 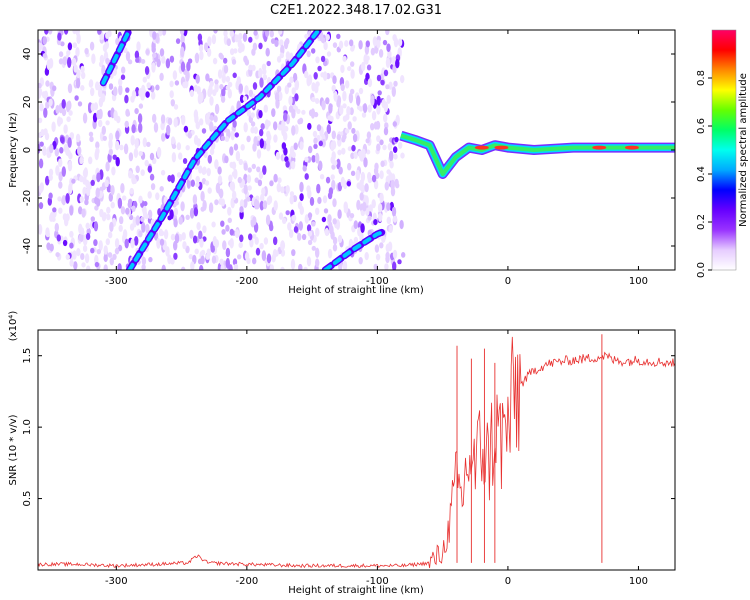 What do you see at coordinates (27, 356) in the screenshot?
I see `y-tick-label: 1.5` at bounding box center [27, 356].